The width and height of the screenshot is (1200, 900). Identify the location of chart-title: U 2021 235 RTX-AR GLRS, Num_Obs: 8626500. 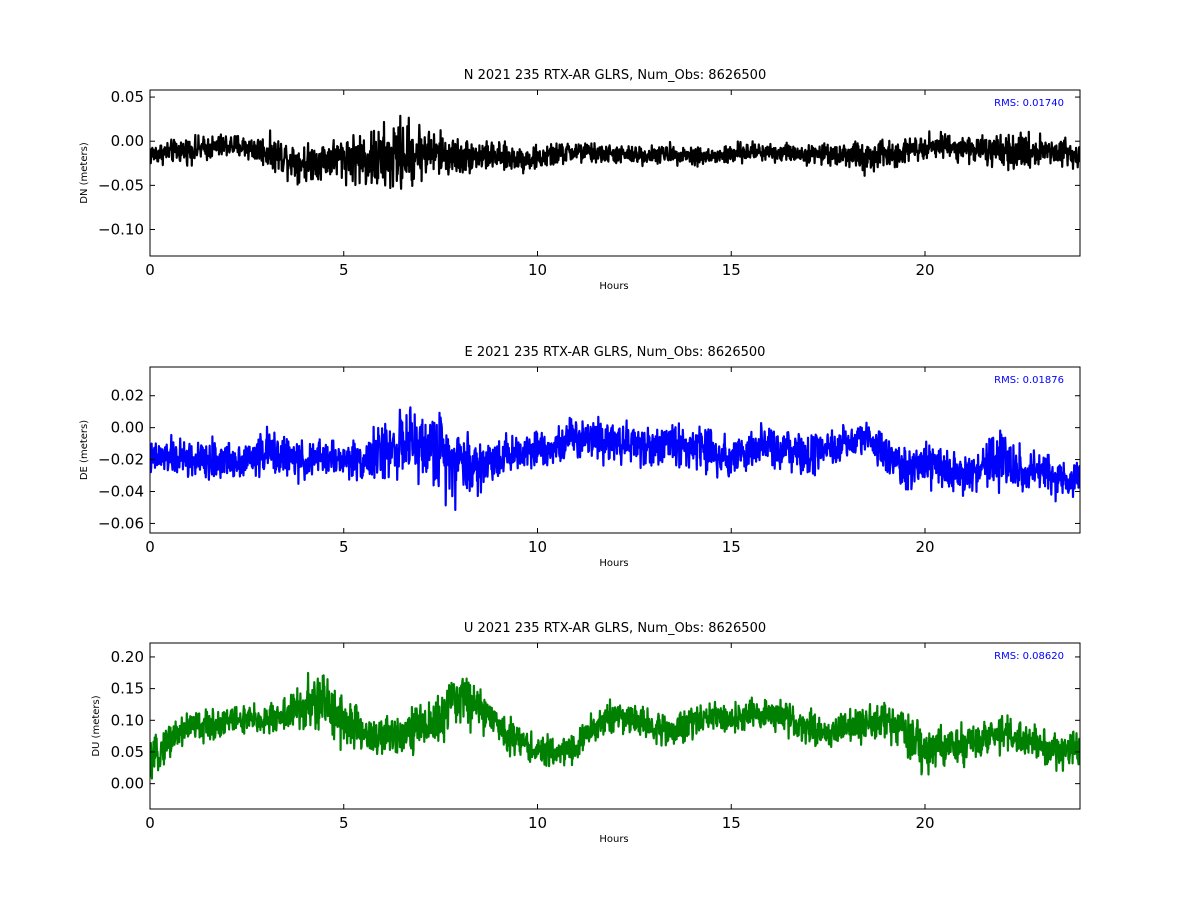
(615, 628).